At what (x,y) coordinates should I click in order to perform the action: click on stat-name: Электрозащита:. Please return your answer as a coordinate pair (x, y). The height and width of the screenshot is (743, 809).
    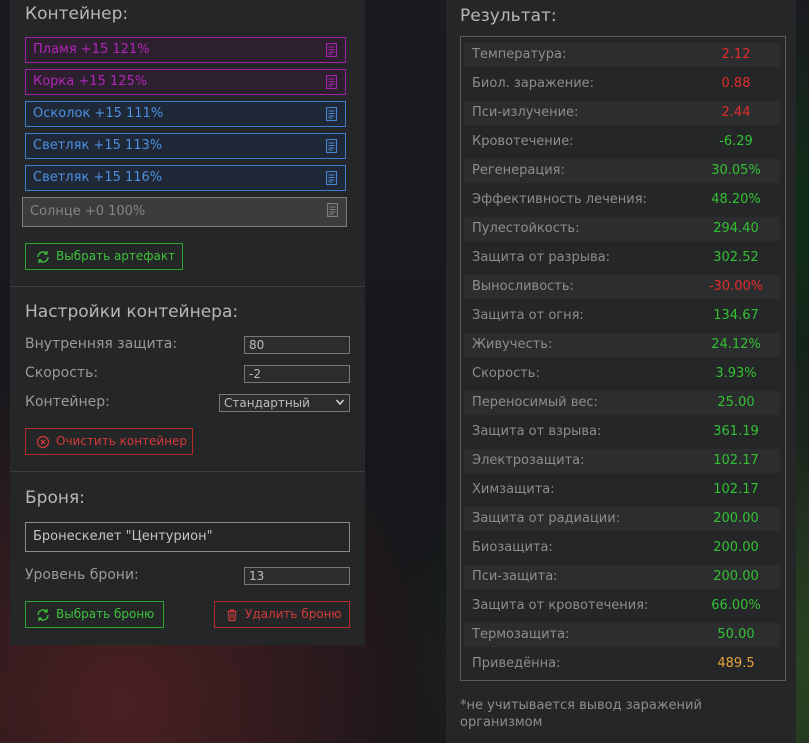
    Looking at the image, I should click on (528, 460).